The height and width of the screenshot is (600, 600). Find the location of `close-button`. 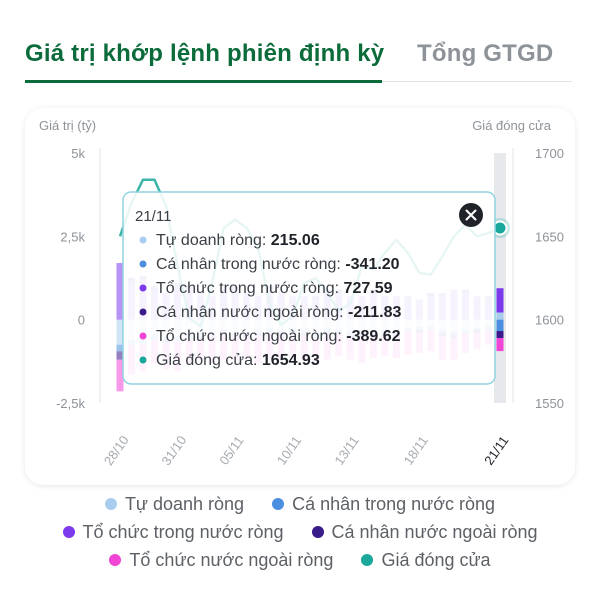

close-button is located at coordinates (471, 215).